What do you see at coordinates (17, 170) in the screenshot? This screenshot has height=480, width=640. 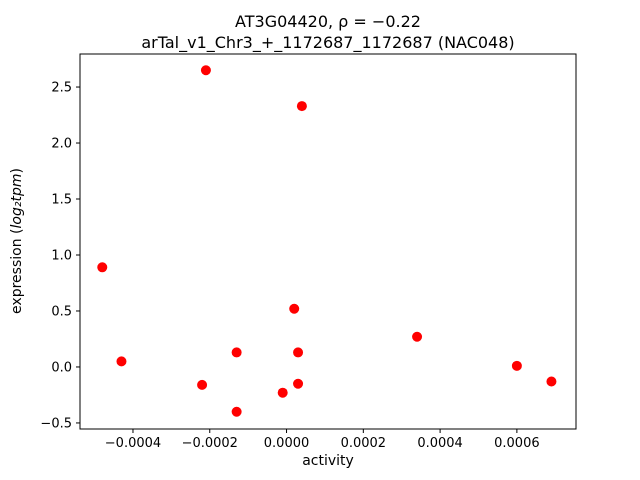 I see `y-axis-label-suffix: )` at bounding box center [17, 170].